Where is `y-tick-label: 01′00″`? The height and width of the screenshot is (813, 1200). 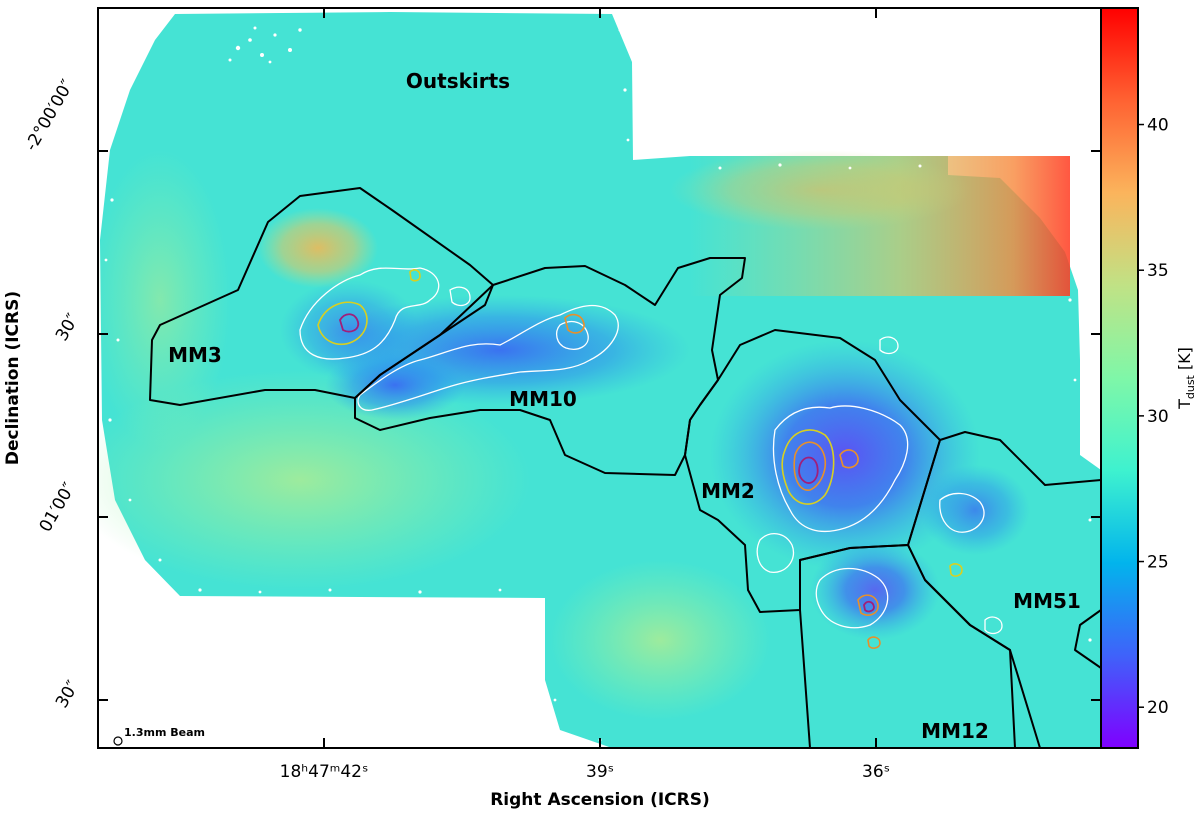 y-tick-label: 01′00″ is located at coordinates (58, 507).